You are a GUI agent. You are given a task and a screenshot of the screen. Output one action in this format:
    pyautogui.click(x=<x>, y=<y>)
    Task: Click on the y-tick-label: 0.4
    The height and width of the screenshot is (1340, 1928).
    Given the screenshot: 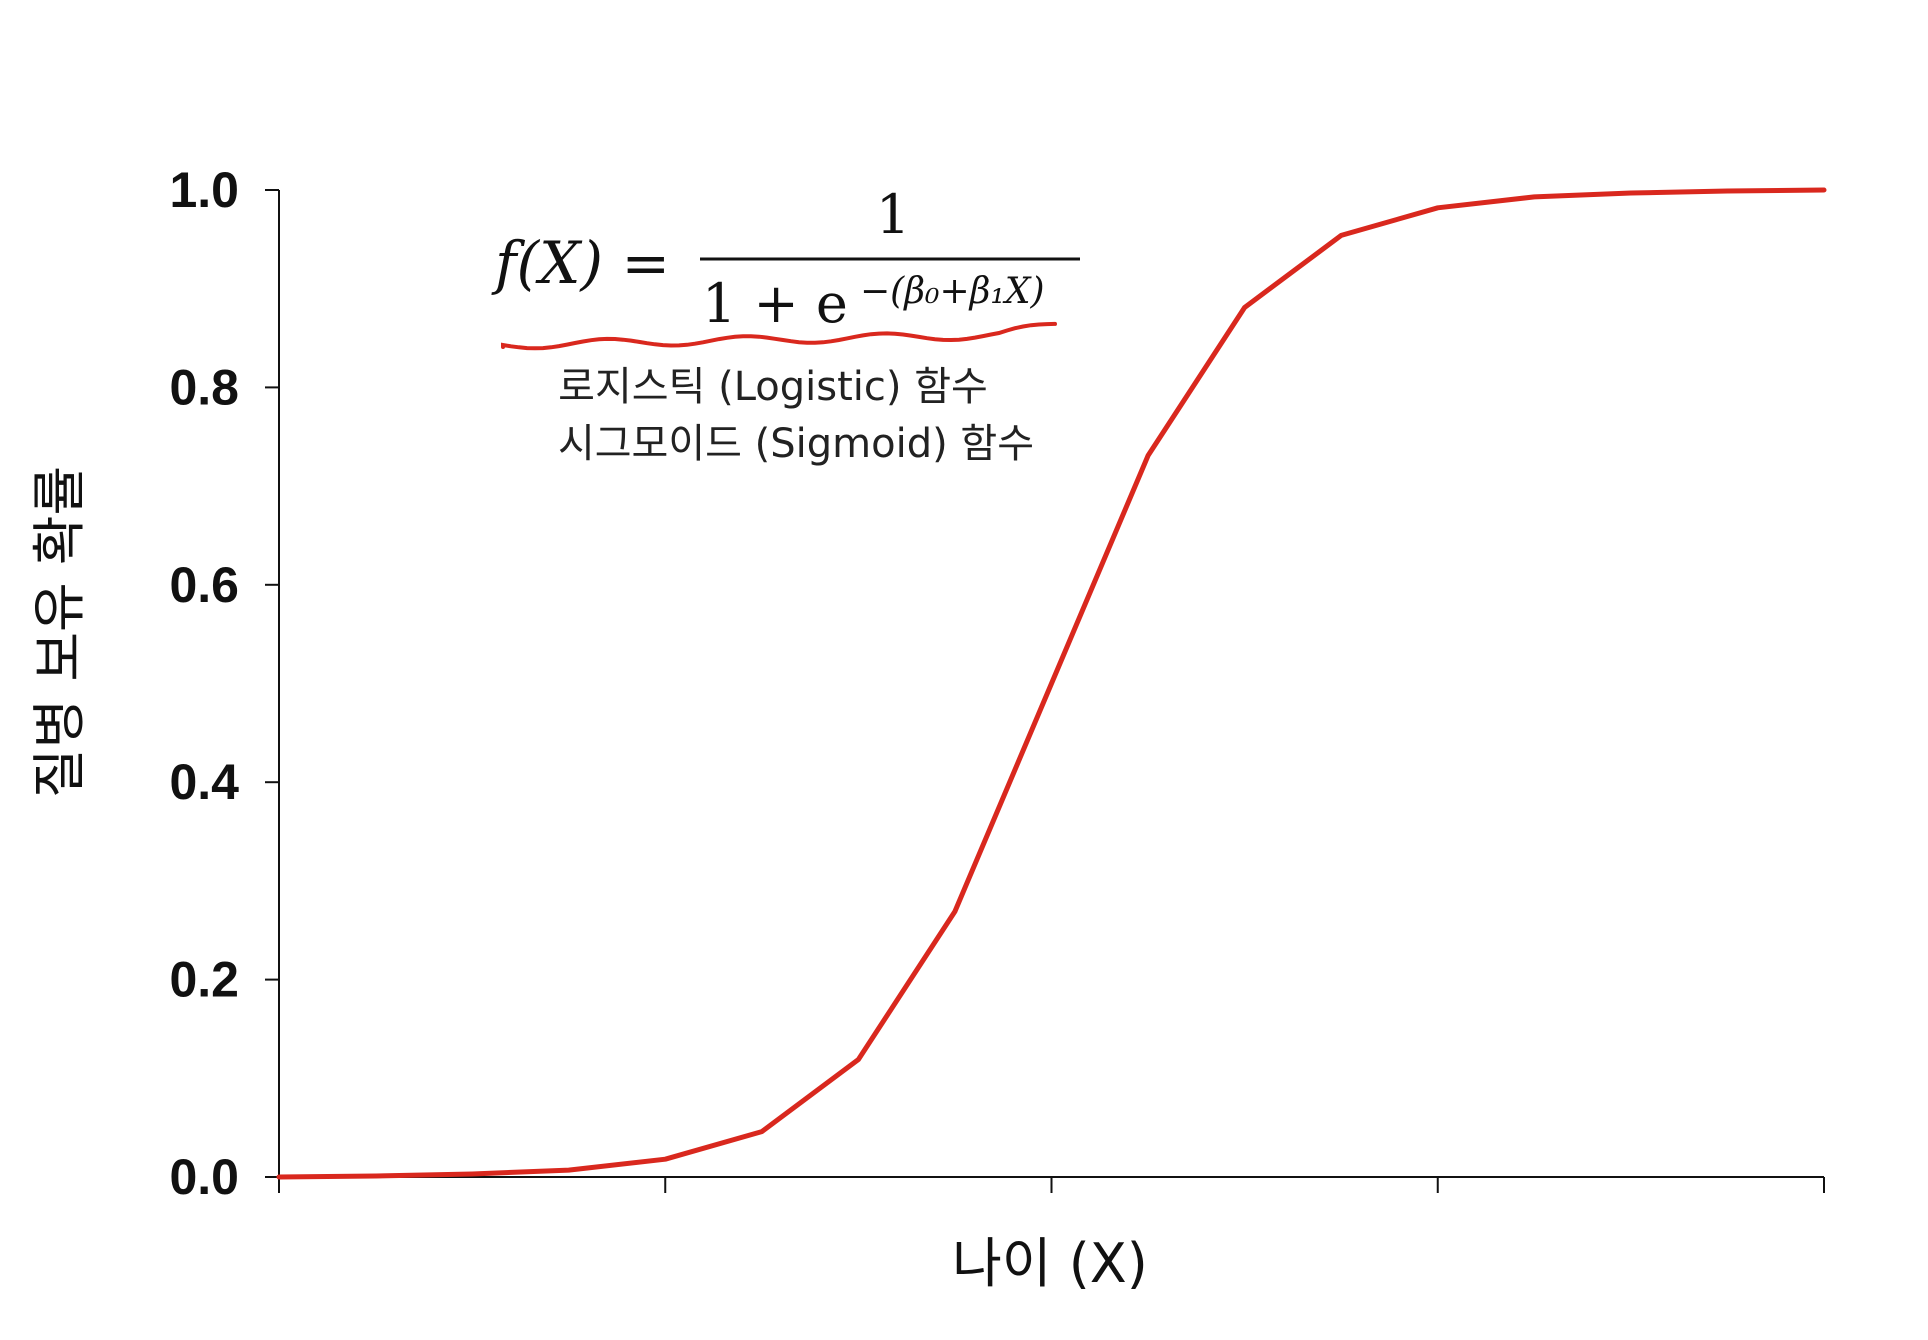 What is the action you would take?
    pyautogui.click(x=204, y=782)
    